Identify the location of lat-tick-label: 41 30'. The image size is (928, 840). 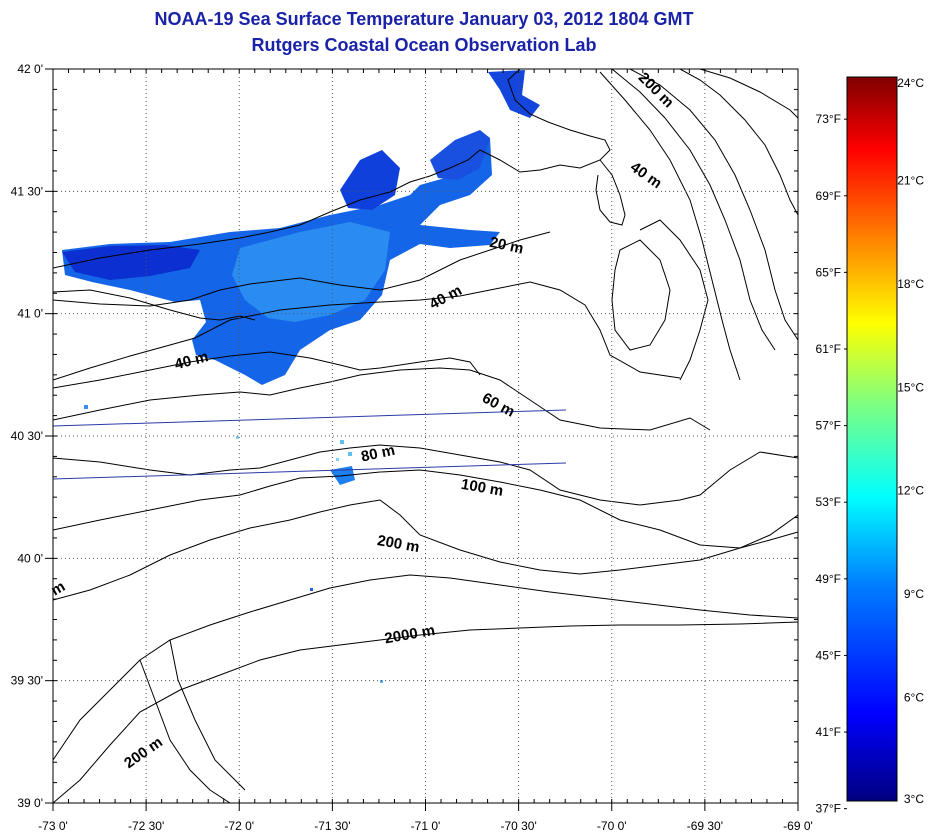
(27, 191).